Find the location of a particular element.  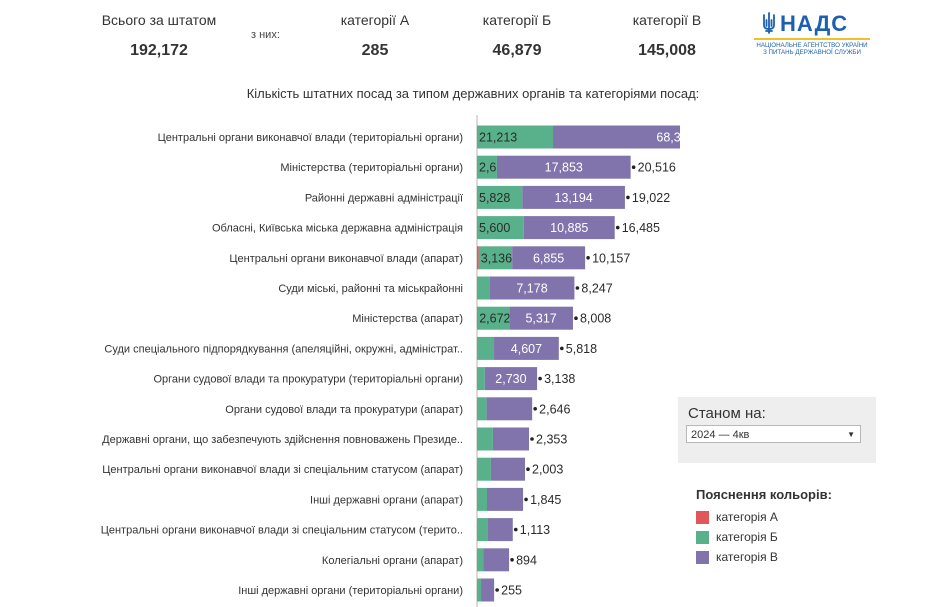

kpi-category-v: категорії В 145,008 is located at coordinates (667, 36).